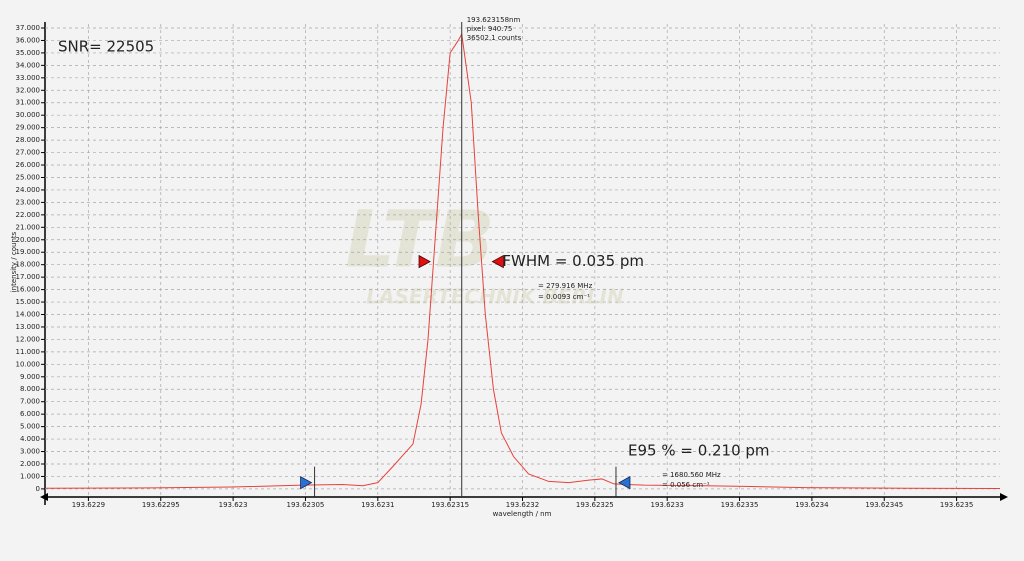 Image resolution: width=1024 pixels, height=561 pixels. What do you see at coordinates (490, 29) in the screenshot?
I see `cursor-label: pixel: 940.75` at bounding box center [490, 29].